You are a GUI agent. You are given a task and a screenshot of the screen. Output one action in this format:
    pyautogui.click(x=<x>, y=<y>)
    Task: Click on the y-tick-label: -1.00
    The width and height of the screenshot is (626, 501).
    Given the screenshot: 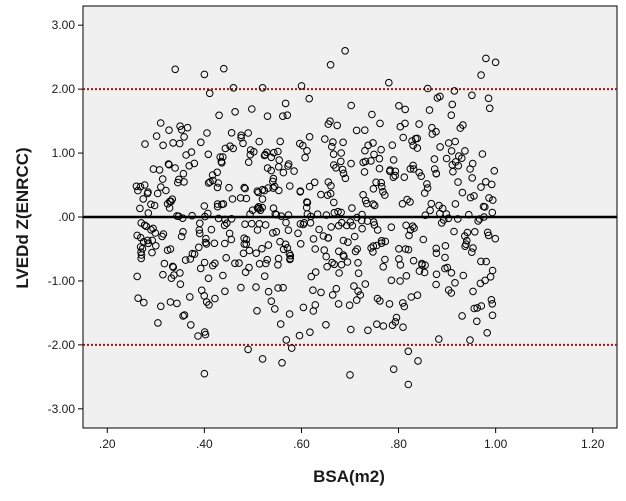 What is the action you would take?
    pyautogui.click(x=62, y=281)
    